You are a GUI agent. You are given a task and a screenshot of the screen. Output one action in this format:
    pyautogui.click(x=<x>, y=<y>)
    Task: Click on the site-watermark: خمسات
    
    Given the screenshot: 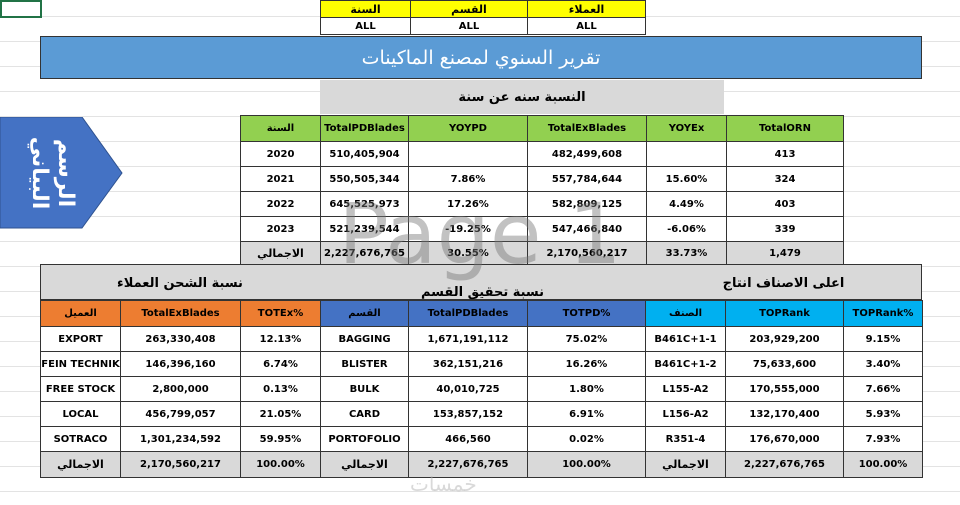 What is the action you would take?
    pyautogui.click(x=443, y=484)
    